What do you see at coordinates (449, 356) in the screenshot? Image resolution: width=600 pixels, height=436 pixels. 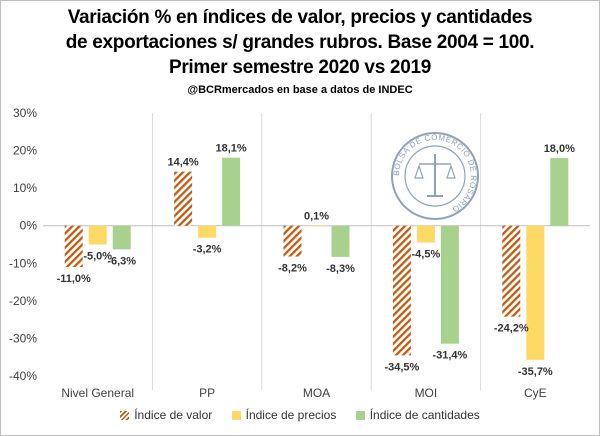 I see `data-label-cantidades: -31,4%` at bounding box center [449, 356].